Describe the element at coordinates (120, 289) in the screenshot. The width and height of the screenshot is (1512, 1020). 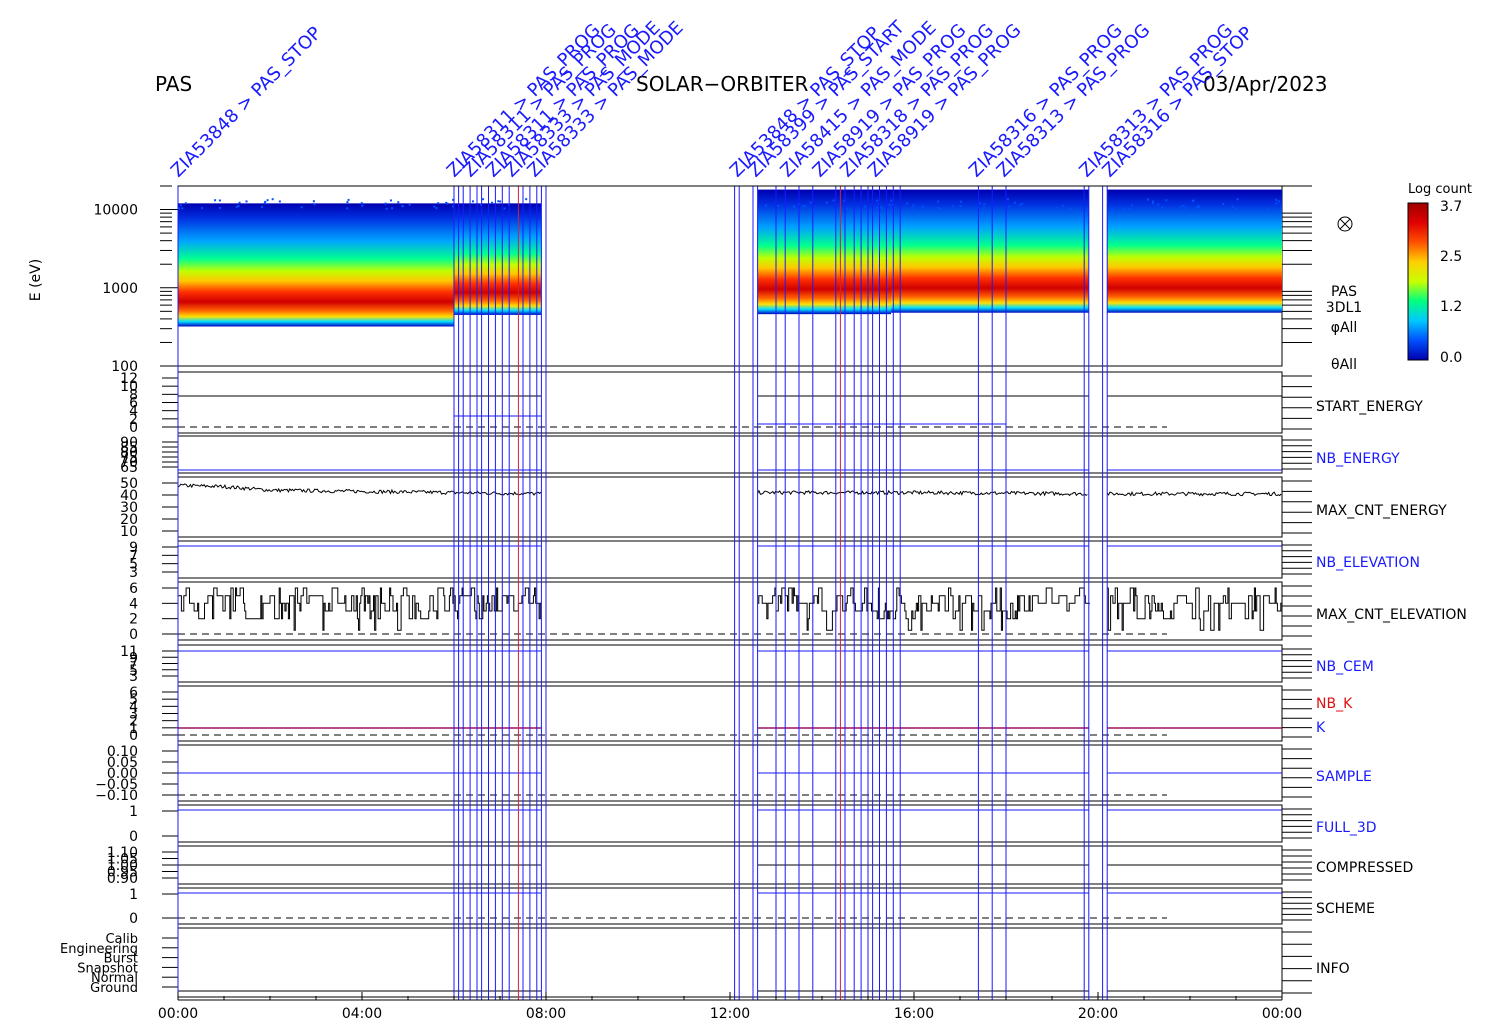
I see `spectrogram-y-tick-label: 1000` at that location.